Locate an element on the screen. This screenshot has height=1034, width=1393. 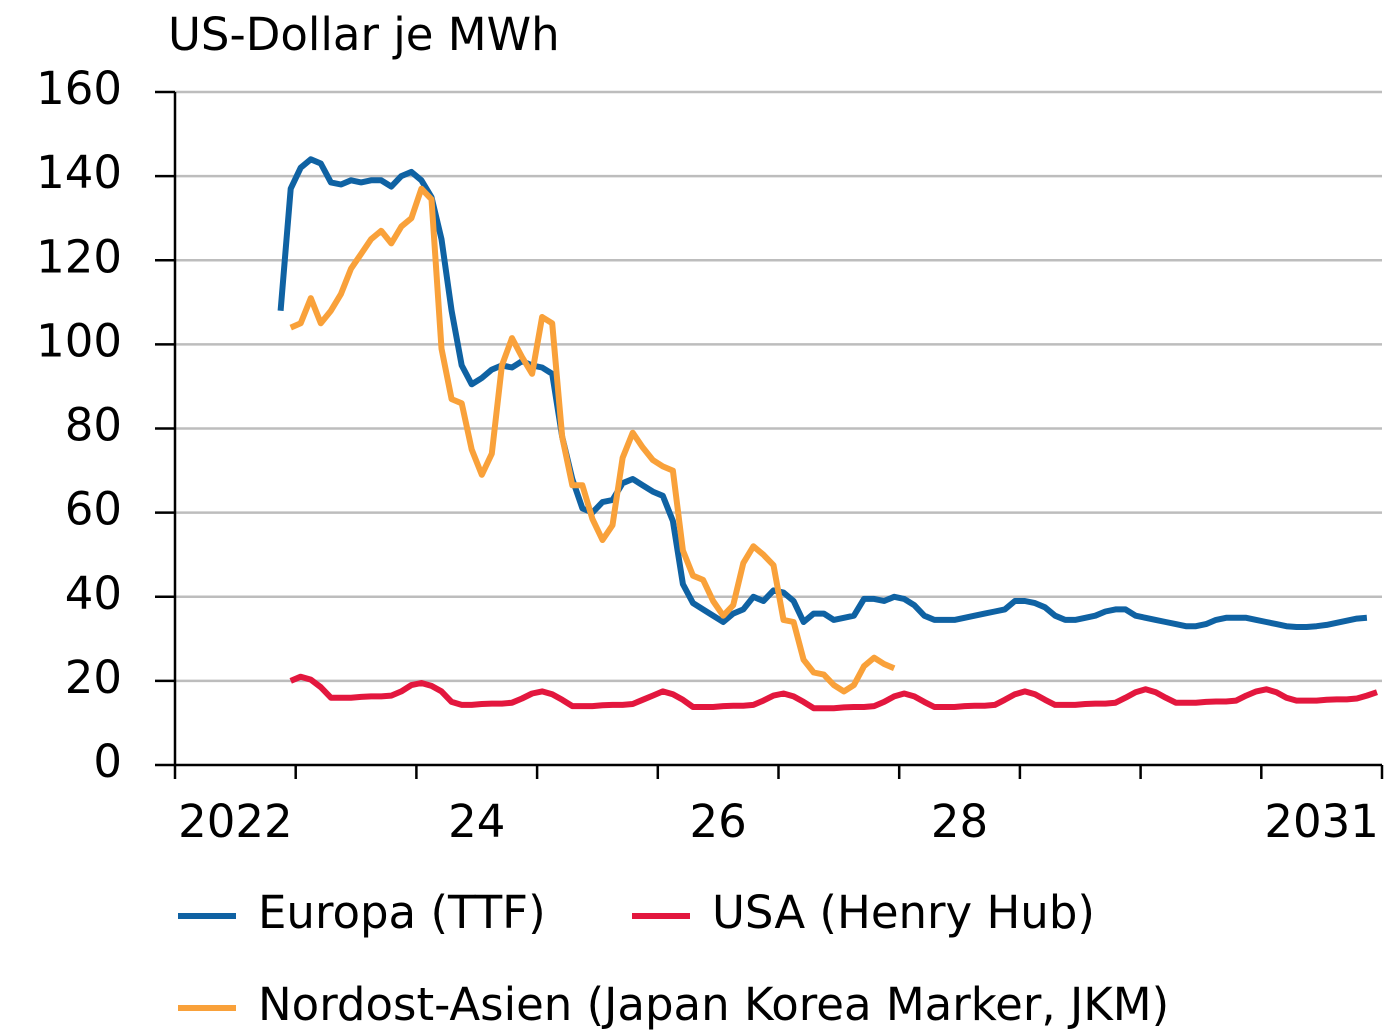
x-tick-label: 28 is located at coordinates (959, 821).